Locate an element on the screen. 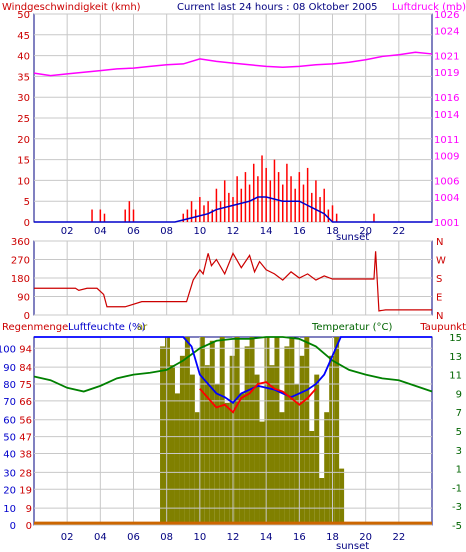  tick-rain-y-4: 38 is located at coordinates (25, 455).